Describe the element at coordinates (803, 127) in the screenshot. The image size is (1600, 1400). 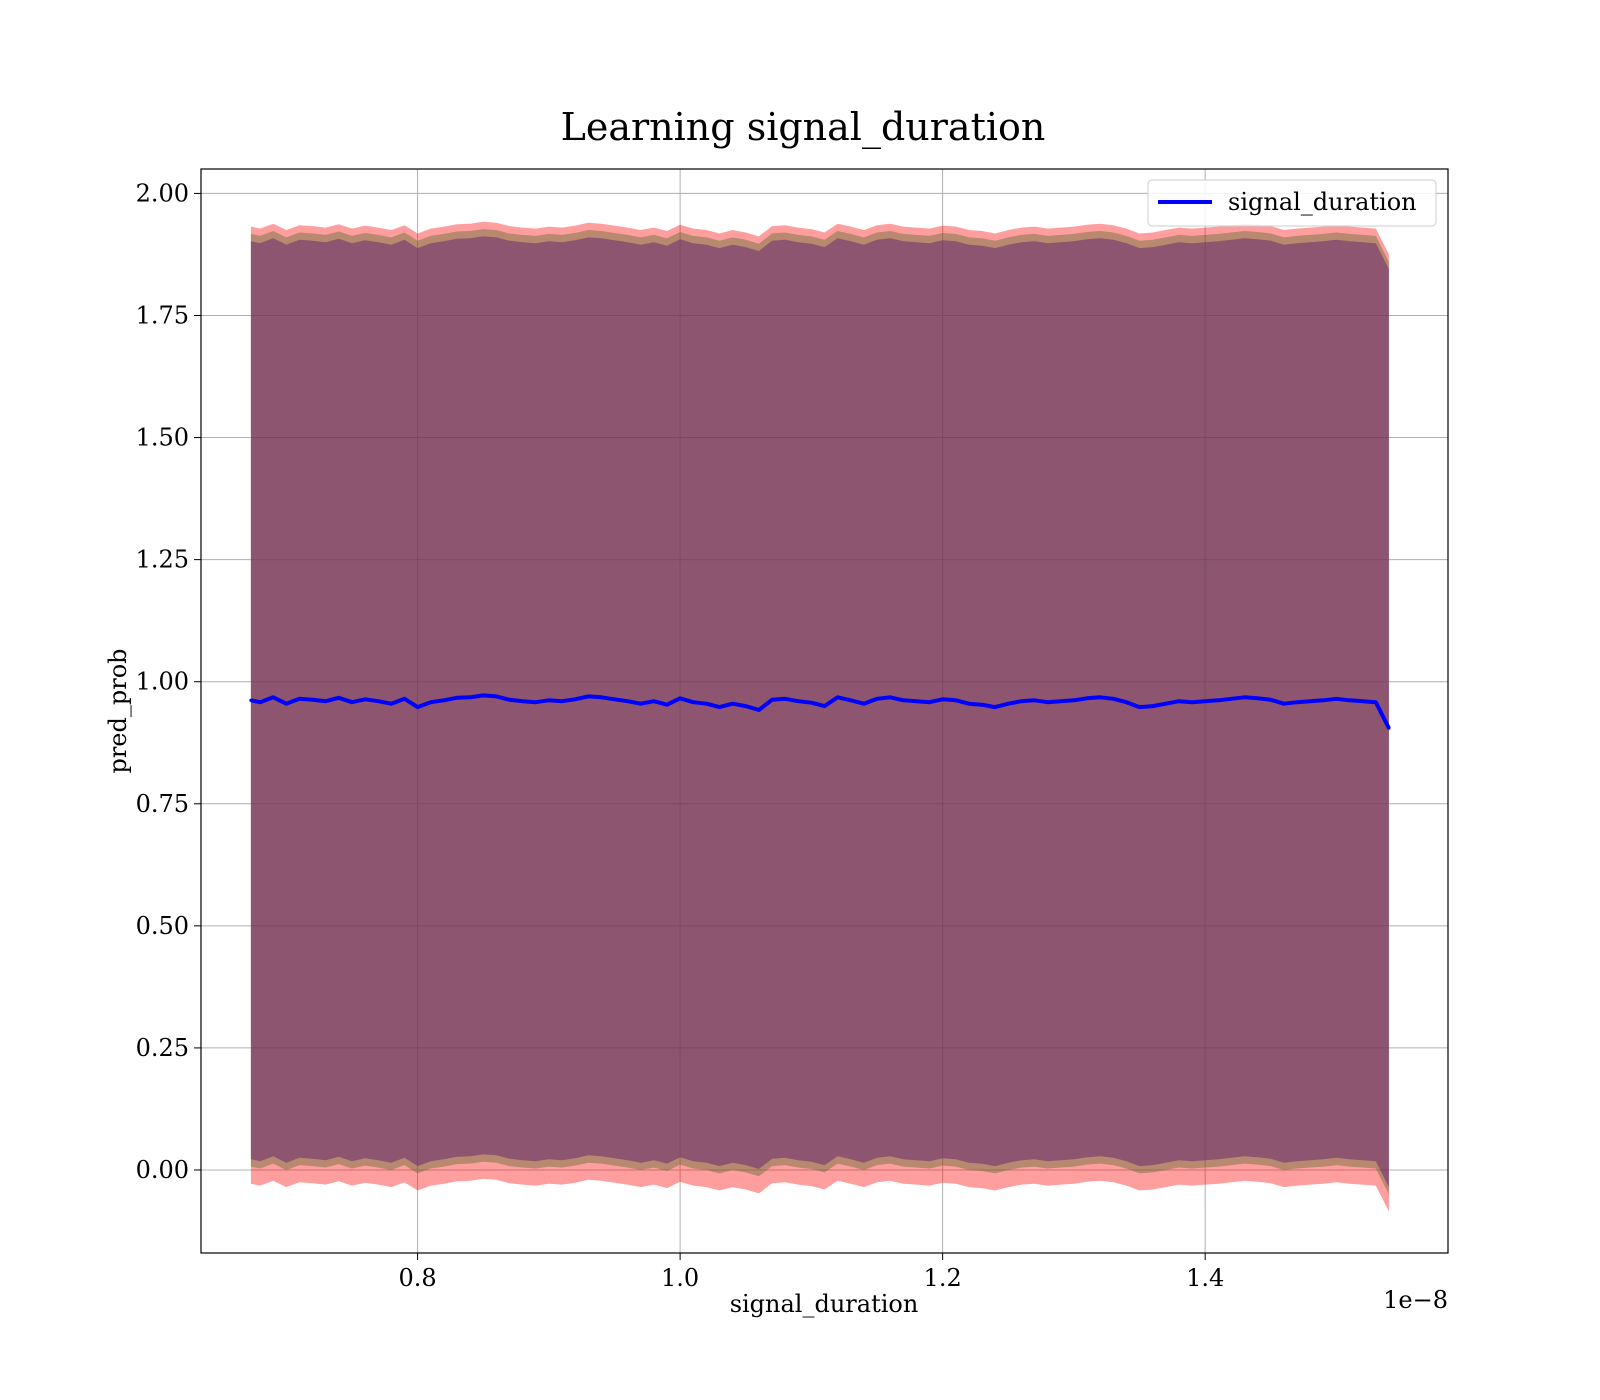
I see `chart-title: Learning signal_duration` at that location.